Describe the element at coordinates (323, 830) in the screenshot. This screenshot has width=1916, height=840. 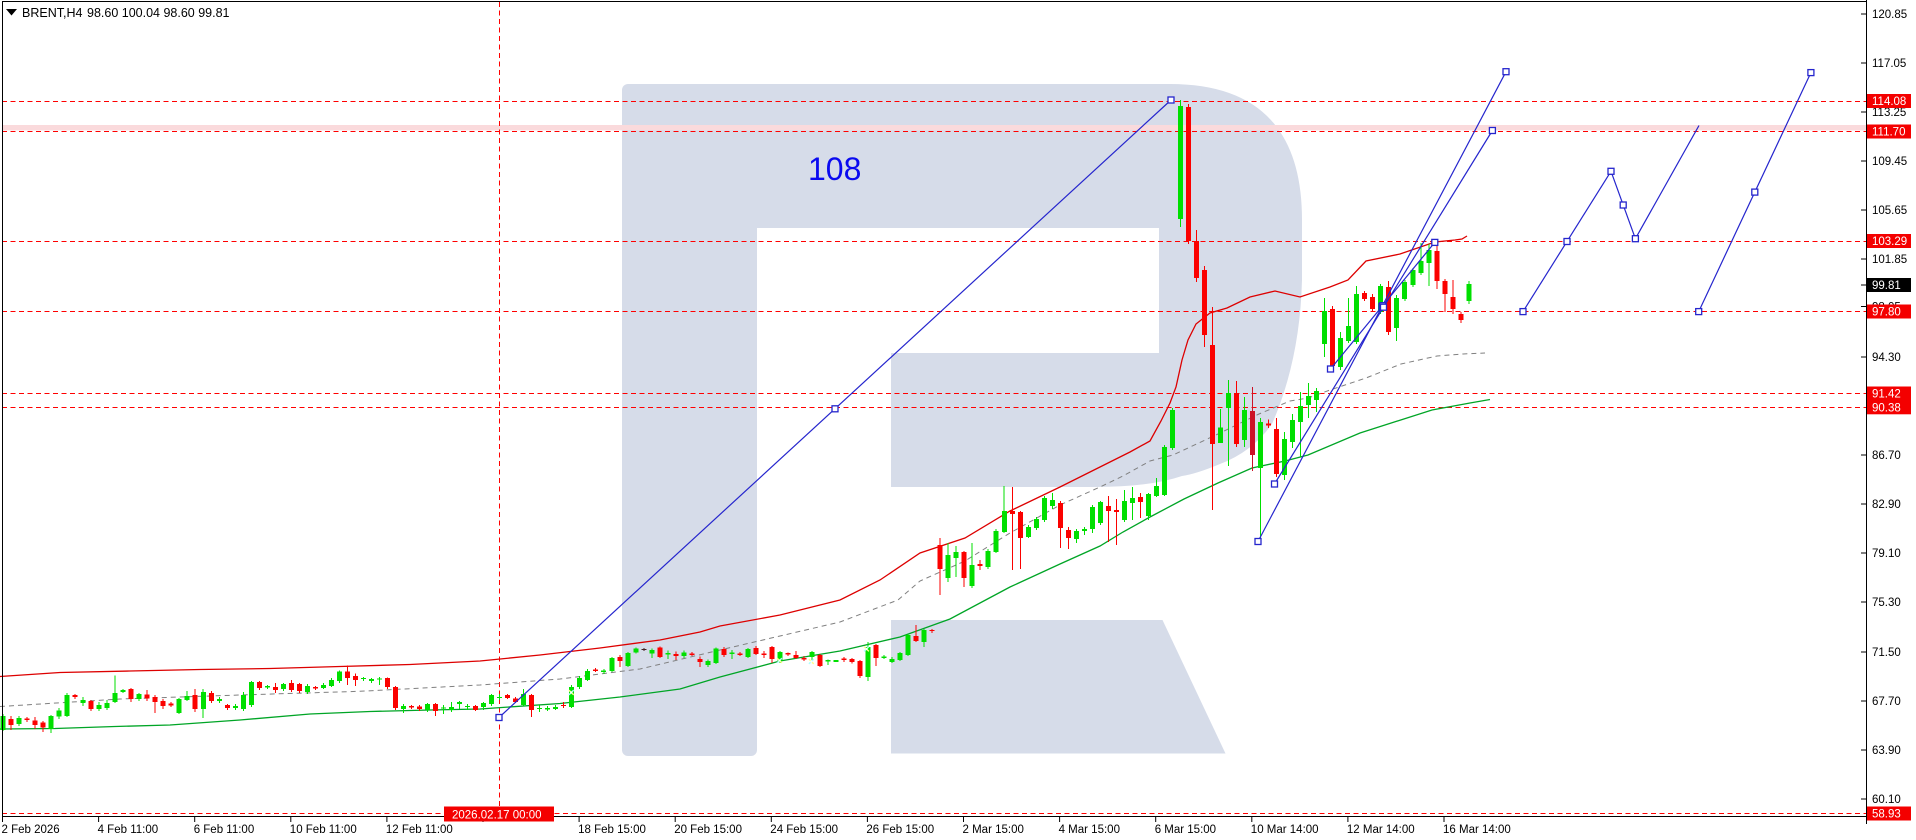
I see `svg-text: 10 Feb 11:00` at that location.